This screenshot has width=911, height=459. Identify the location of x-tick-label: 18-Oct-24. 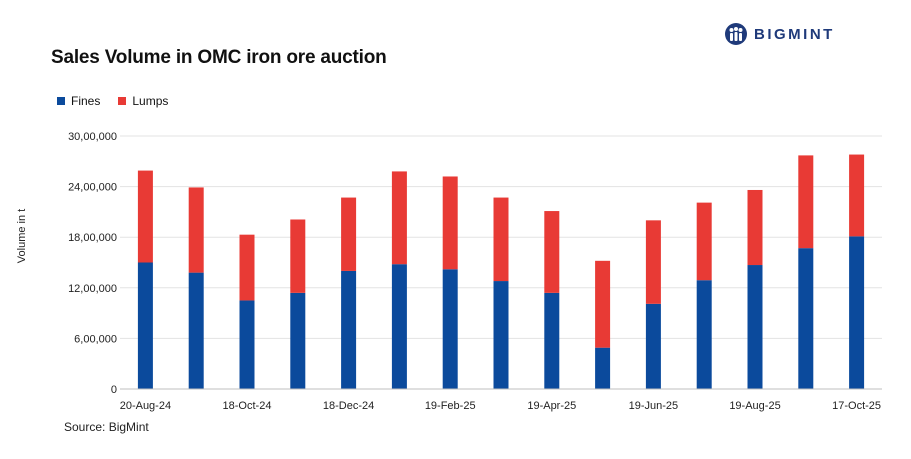
(247, 406).